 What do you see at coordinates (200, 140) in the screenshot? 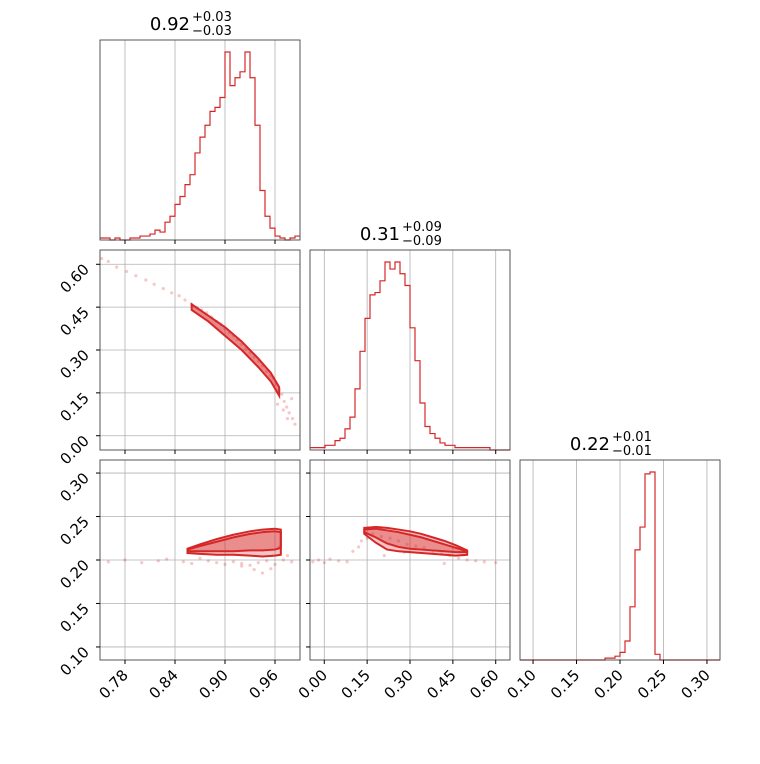
I see `panel-frame` at bounding box center [200, 140].